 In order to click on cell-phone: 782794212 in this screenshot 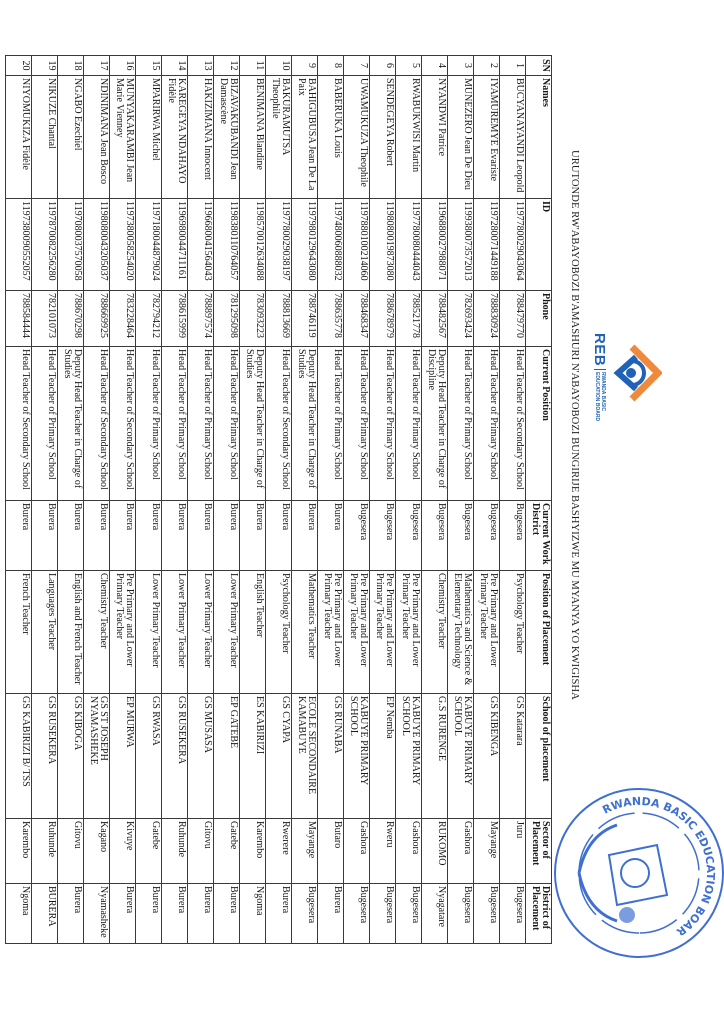, I will do `click(148, 318)`.